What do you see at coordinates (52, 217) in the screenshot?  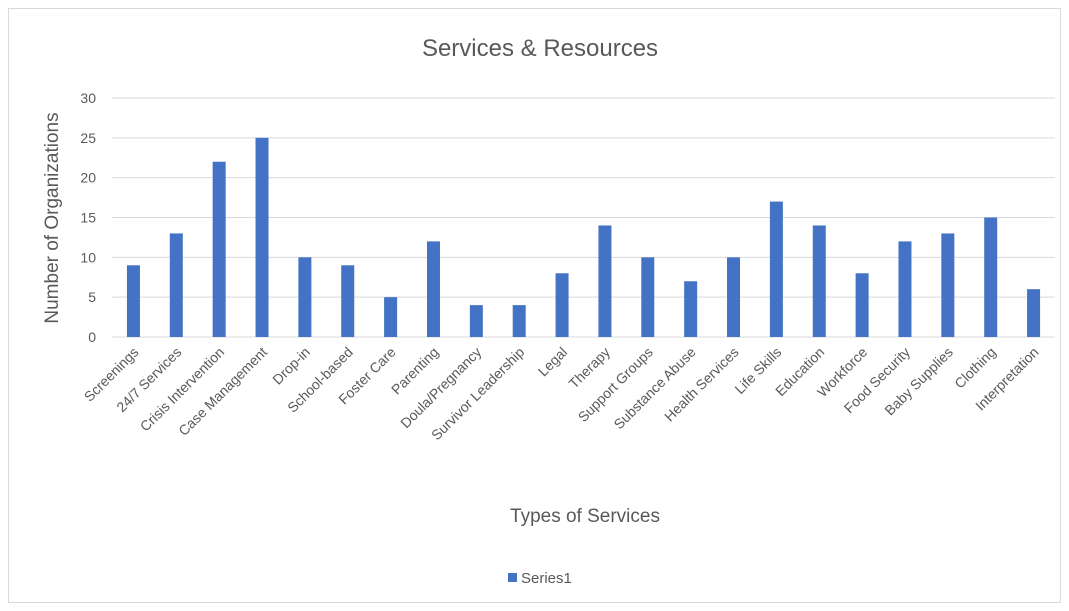 I see `y-axis-title: Number of Organizations` at bounding box center [52, 217].